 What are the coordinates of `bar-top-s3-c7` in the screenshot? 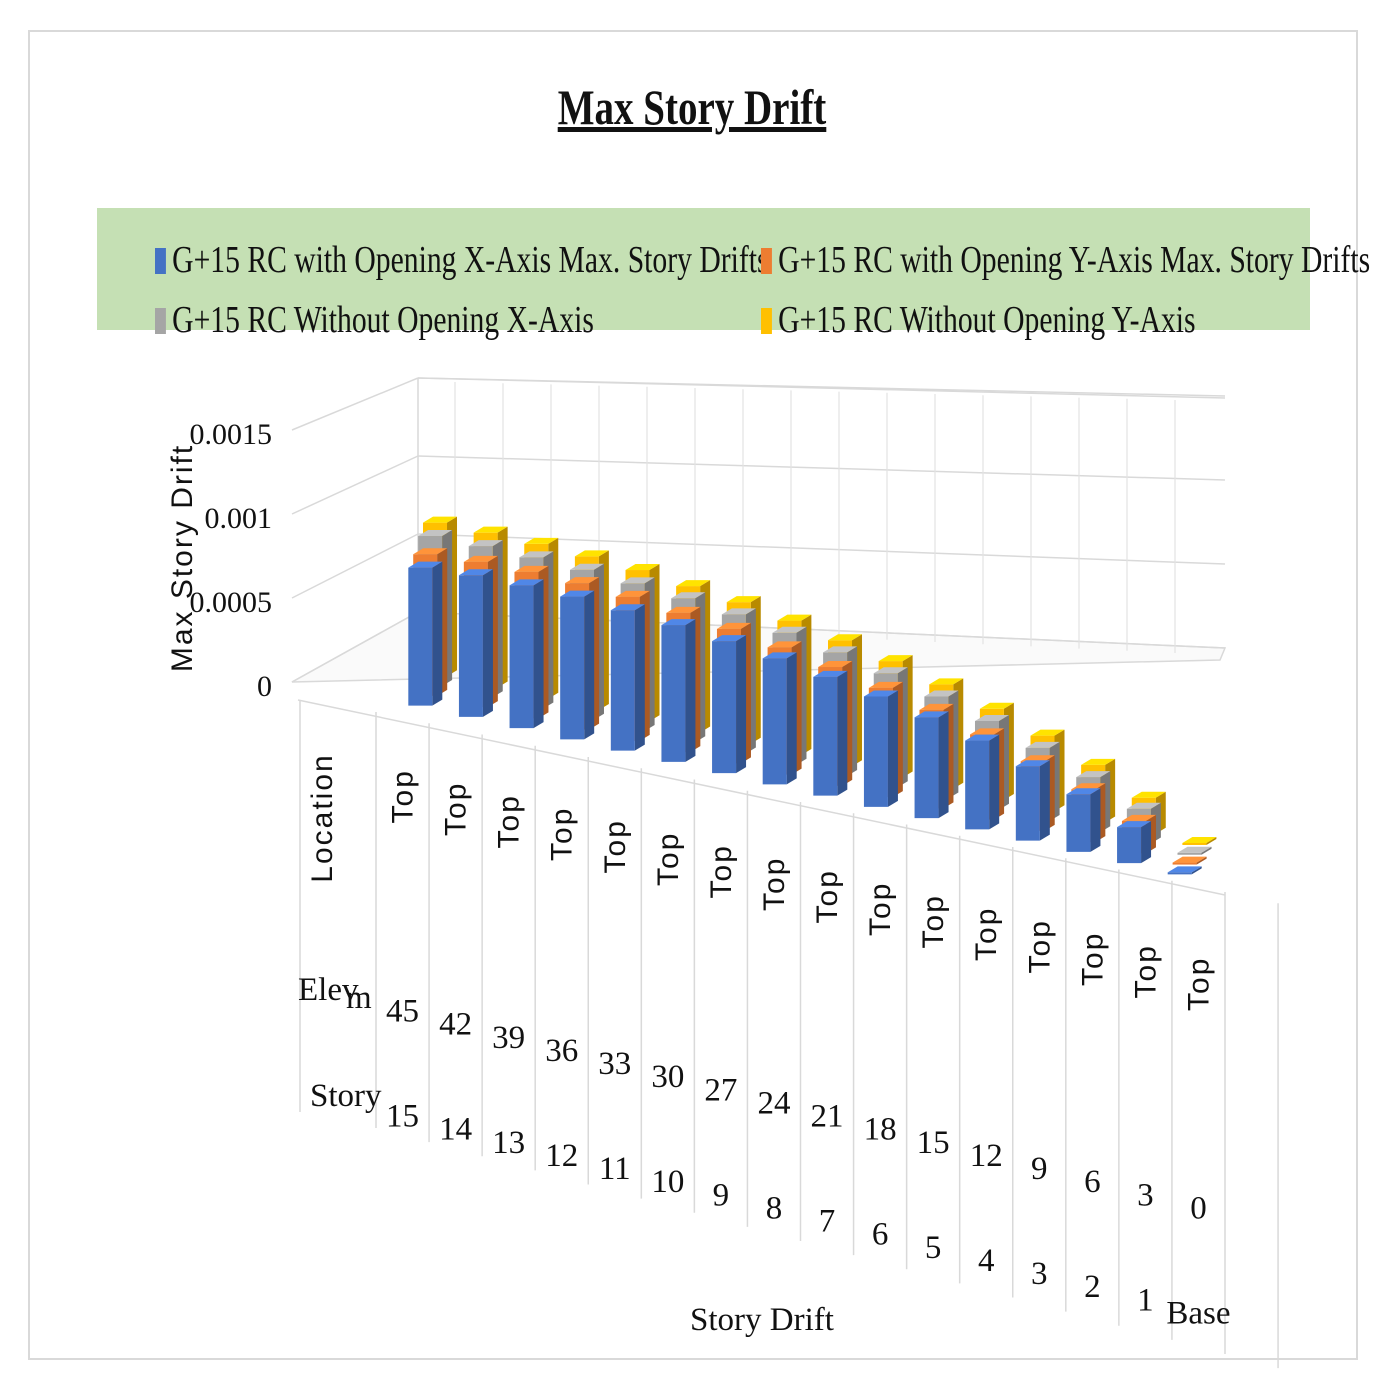 It's located at (738, 611).